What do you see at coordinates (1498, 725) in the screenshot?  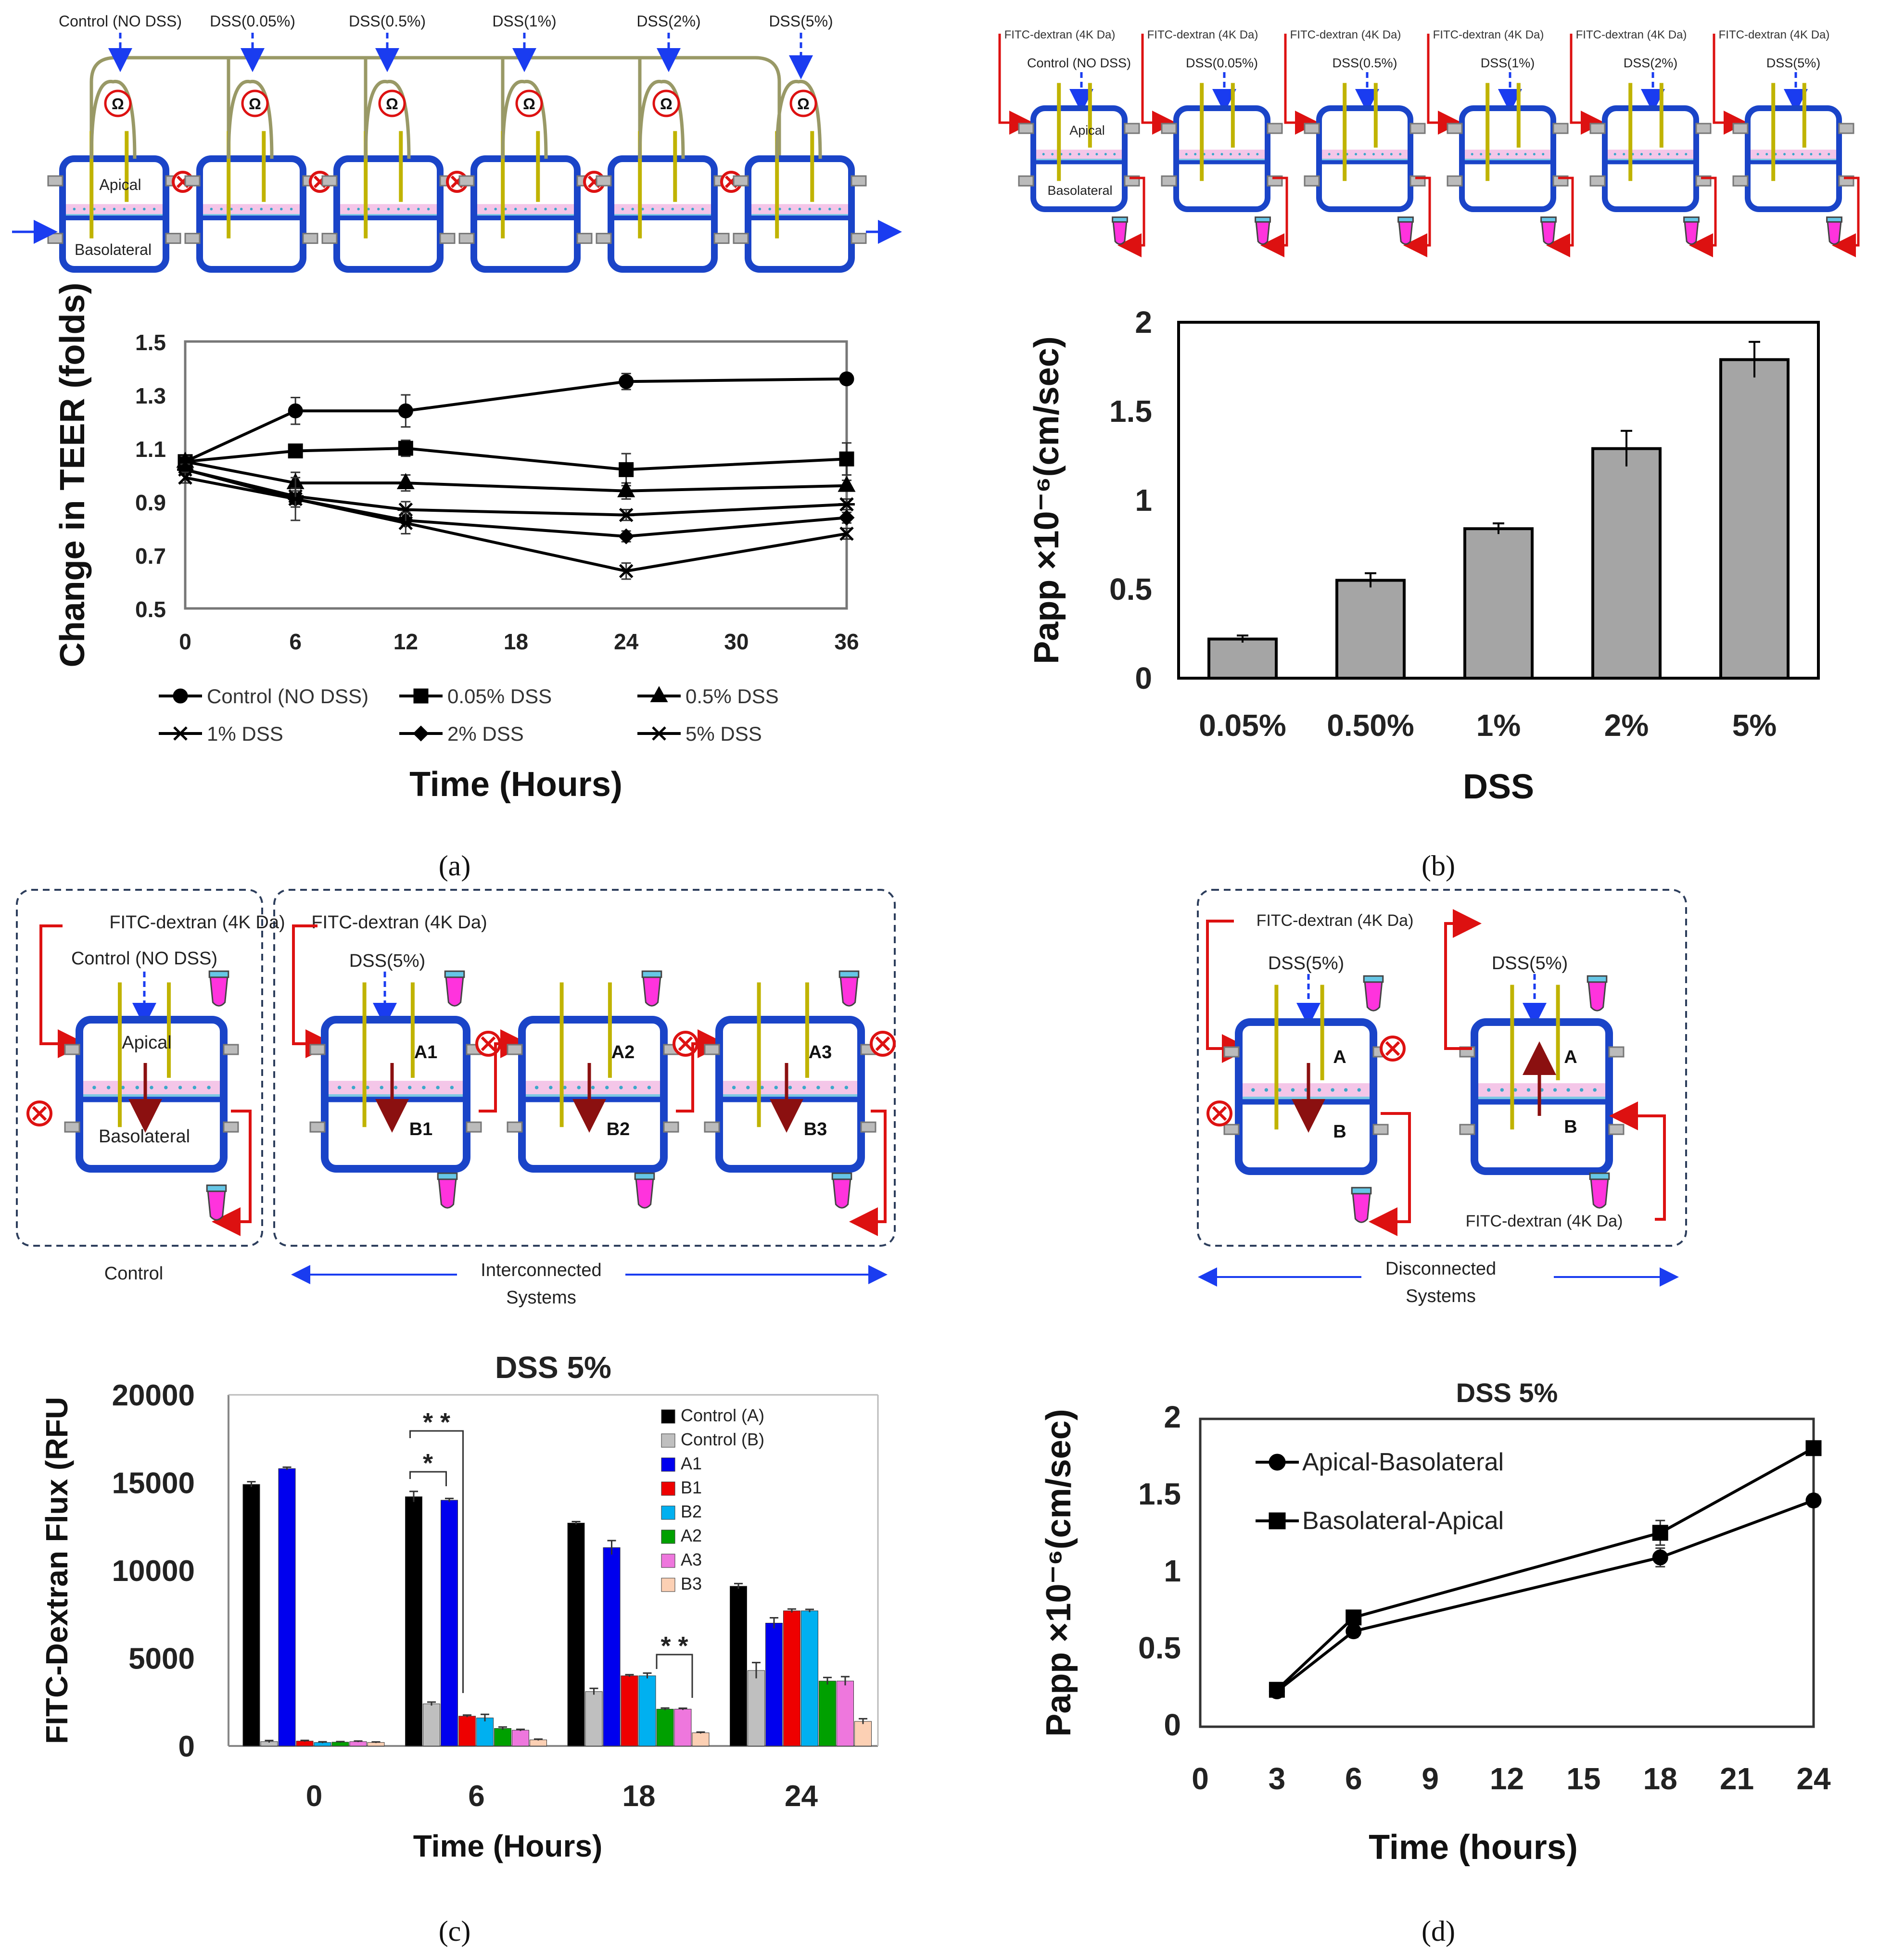 I see `x-tick-label: 1%` at bounding box center [1498, 725].